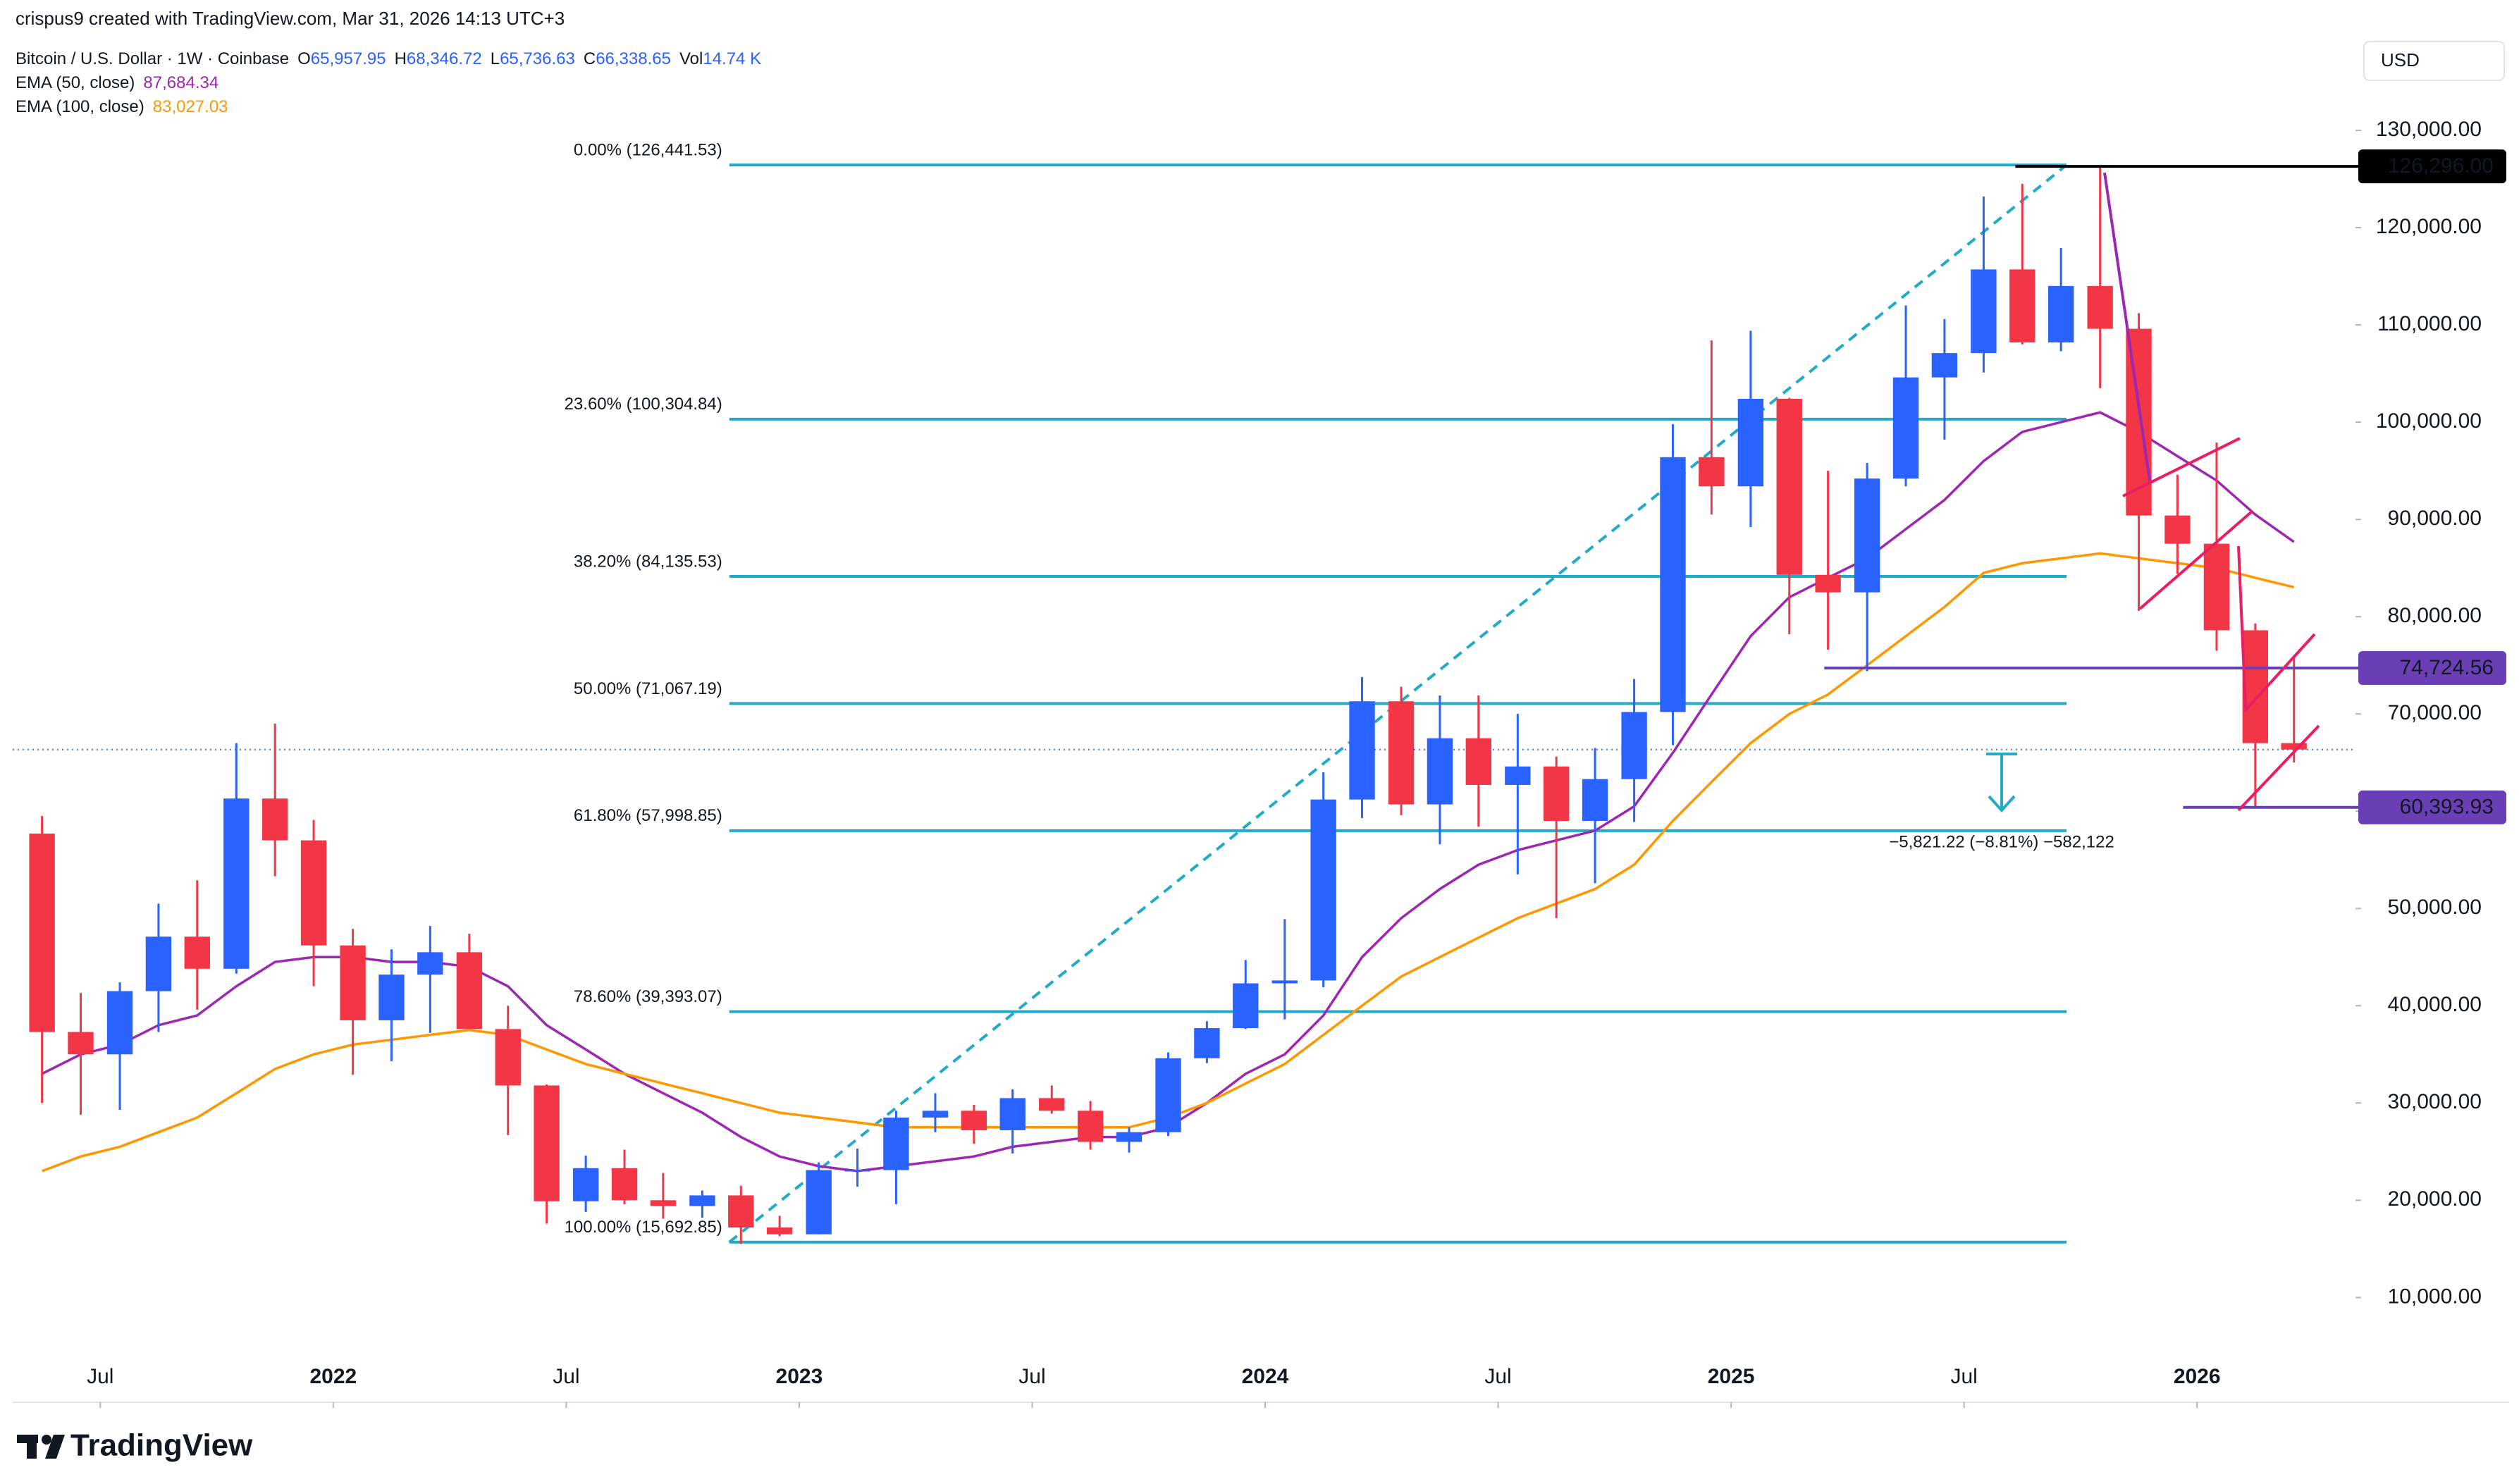  I want to click on x-tick-label: 2024, so click(1265, 1376).